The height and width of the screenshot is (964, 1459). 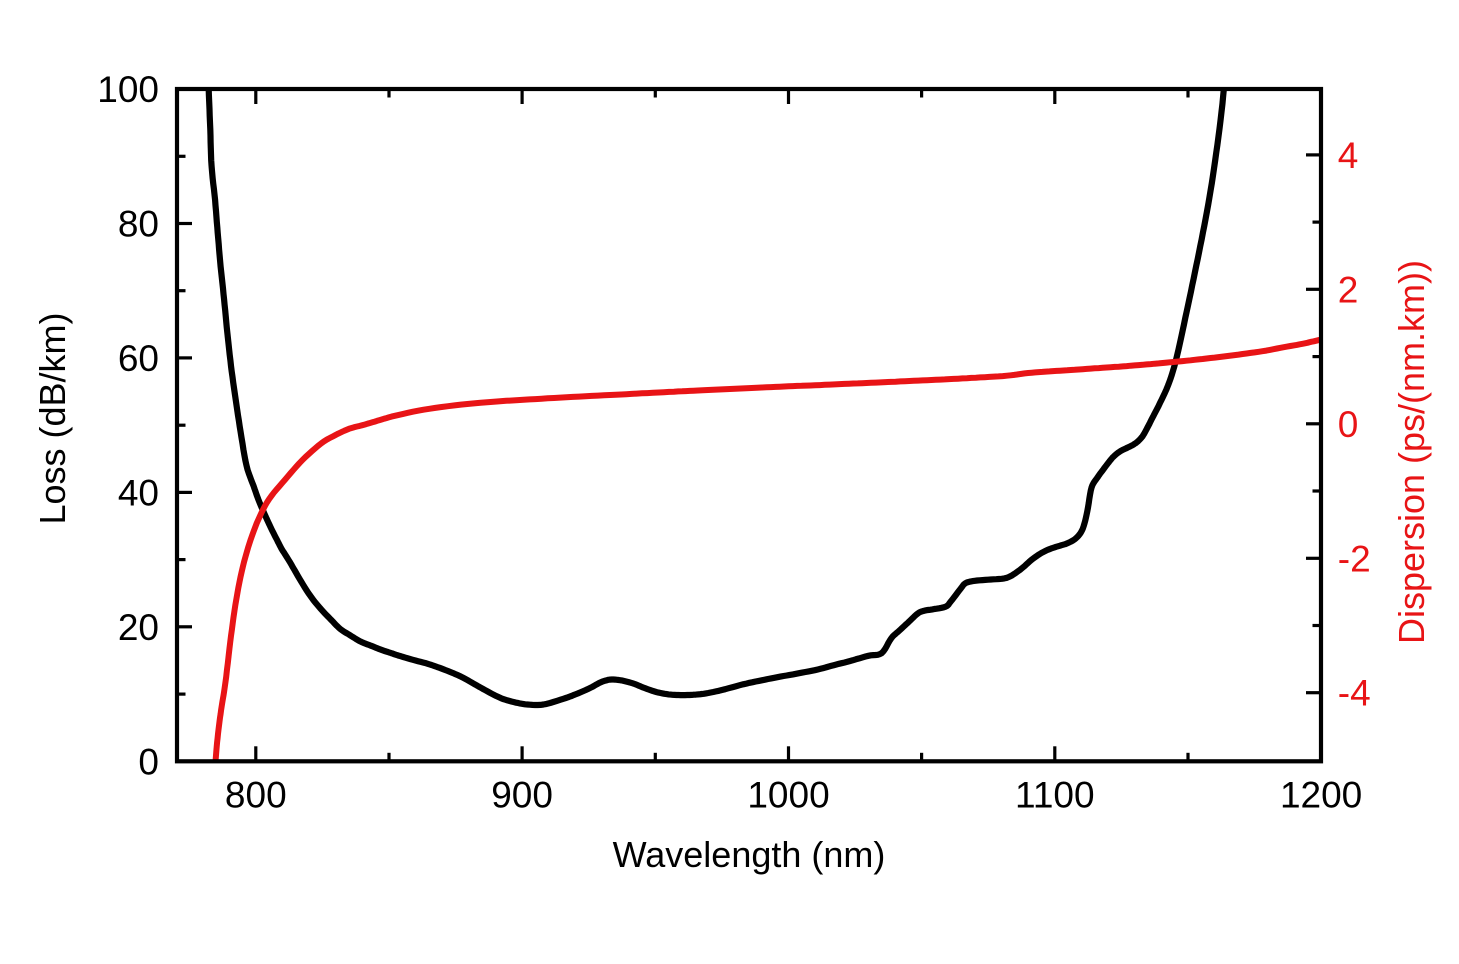 I want to click on svg-text: -2, so click(x=1354, y=558).